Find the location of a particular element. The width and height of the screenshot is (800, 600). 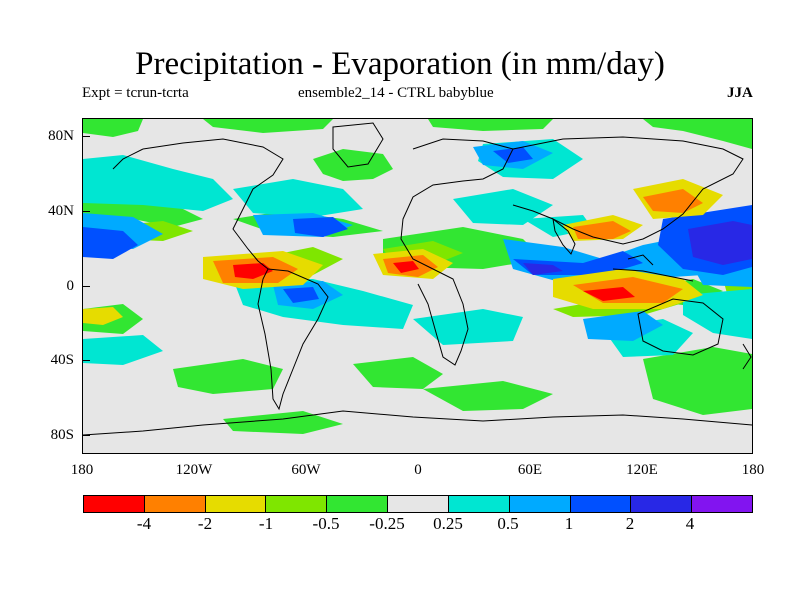

map-title: Precipitation - Evaporation (in mm/day) is located at coordinates (400, 64).